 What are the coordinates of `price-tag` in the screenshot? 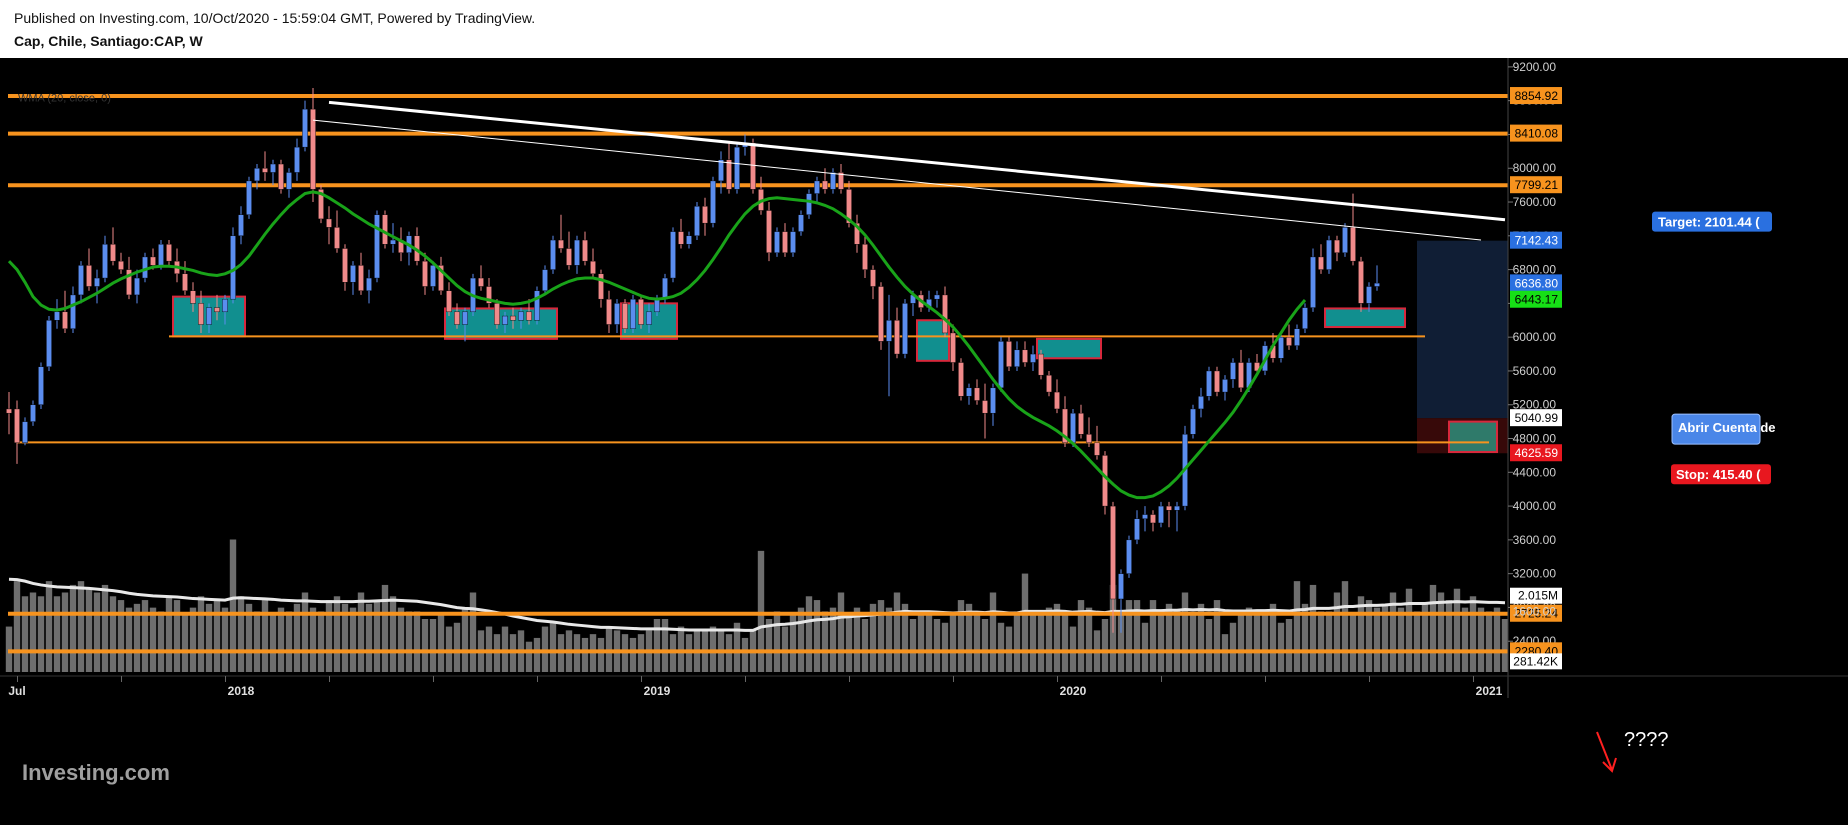 It's located at (1536, 418).